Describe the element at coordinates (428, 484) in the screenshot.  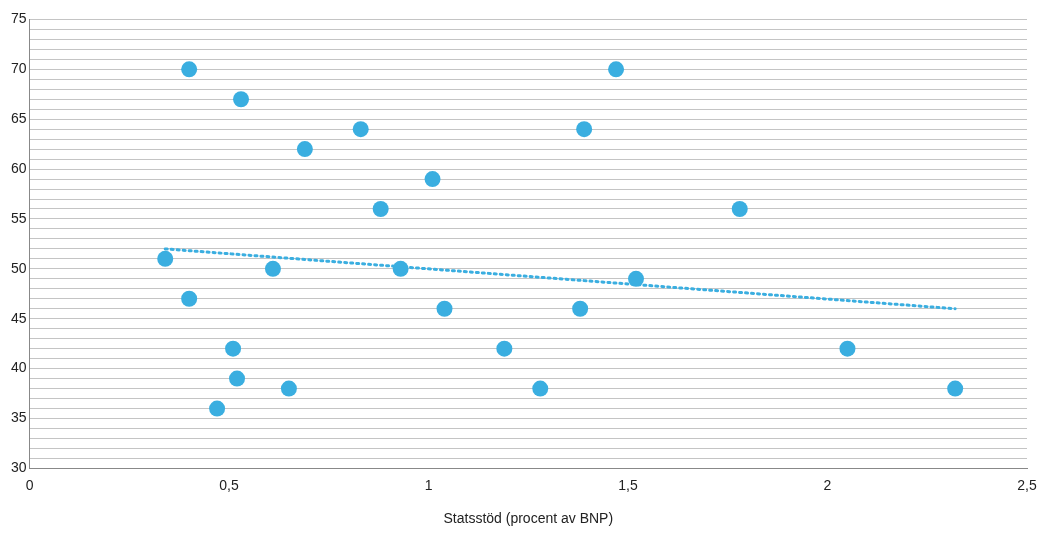
I see `x-tick-label: 1` at that location.